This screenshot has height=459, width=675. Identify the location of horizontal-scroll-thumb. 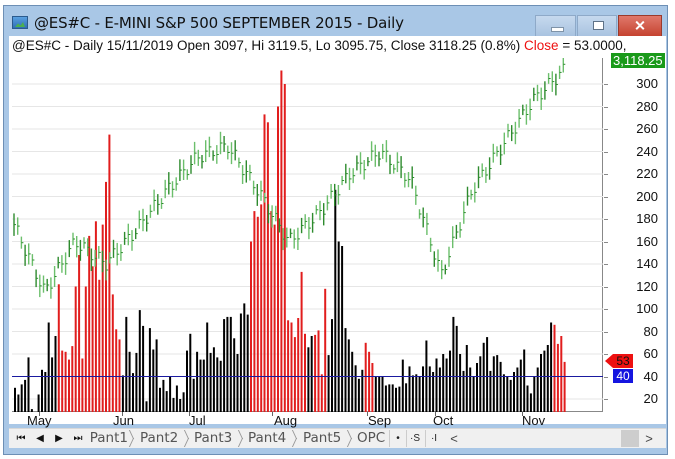
(630, 438).